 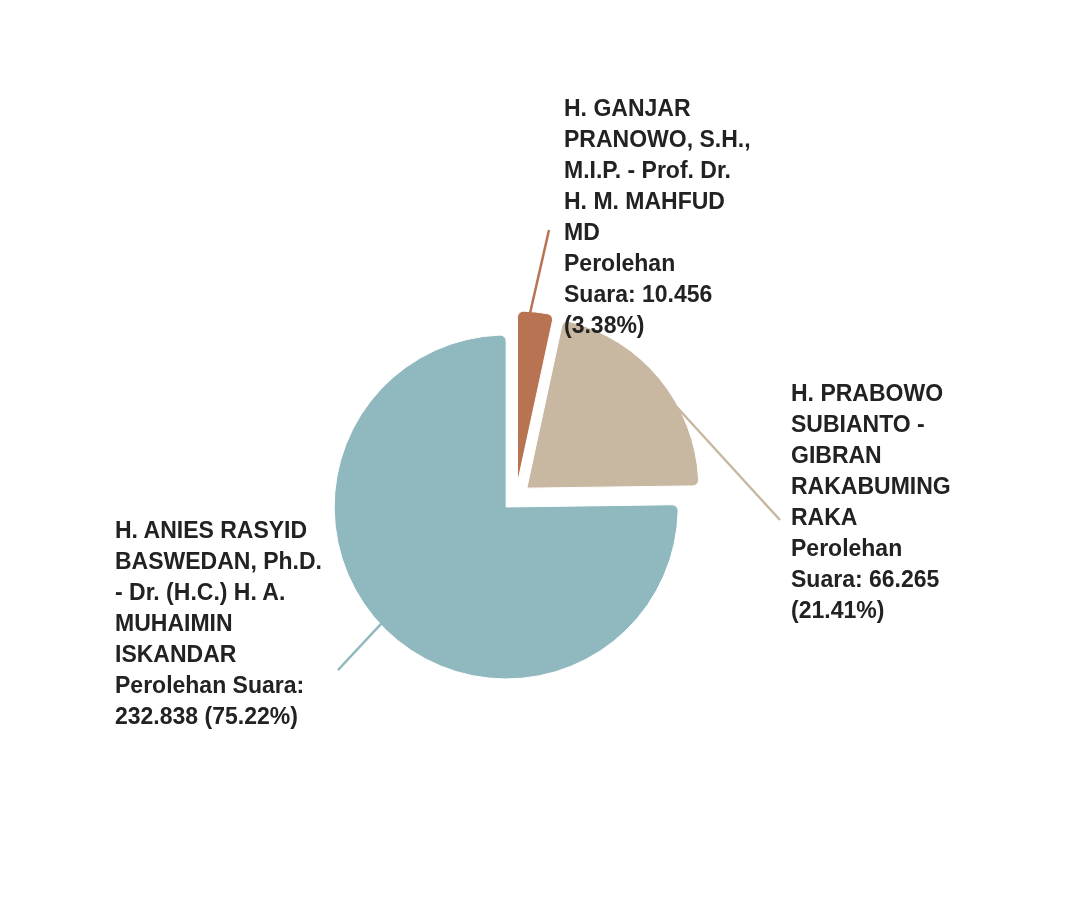 What do you see at coordinates (218, 592) in the screenshot?
I see `slice-label: H. ANIES RASYID BASWEDAN, Ph.D. - Dr. (H.C.) H. A. MUHAIMIN ISKANDAR` at bounding box center [218, 592].